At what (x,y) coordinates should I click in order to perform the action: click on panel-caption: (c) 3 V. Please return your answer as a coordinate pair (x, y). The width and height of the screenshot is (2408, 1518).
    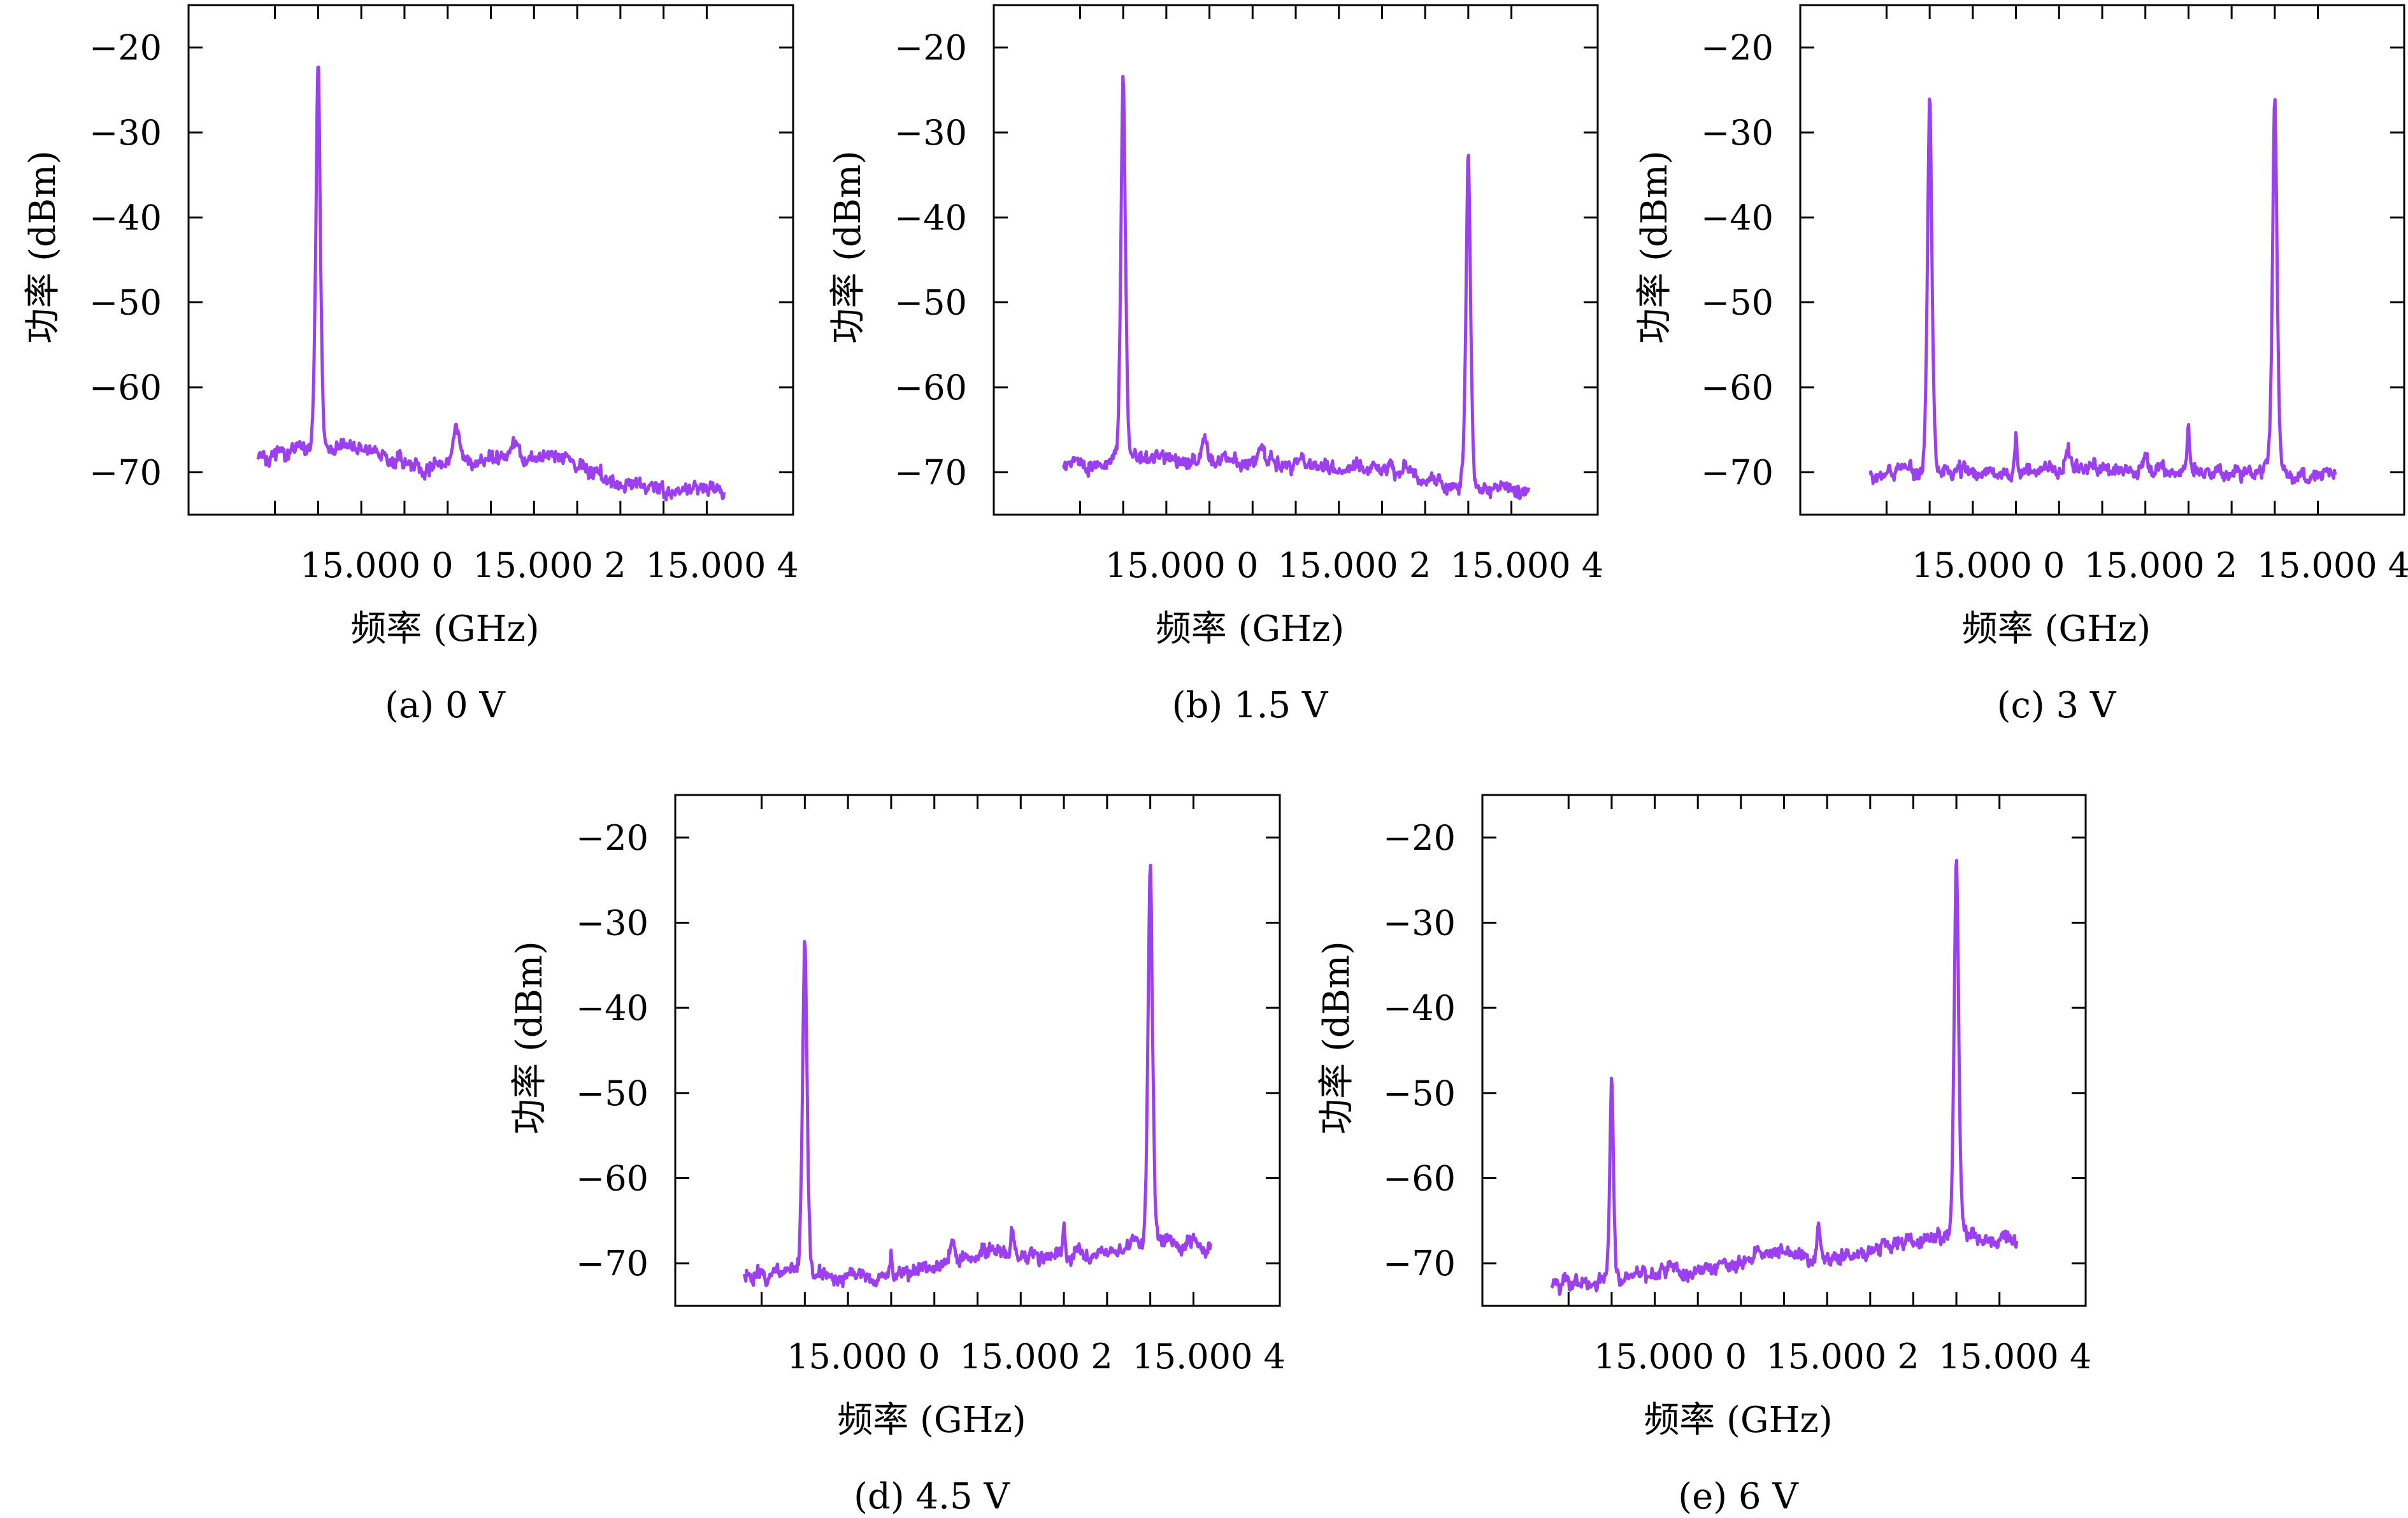
    Looking at the image, I should click on (2057, 705).